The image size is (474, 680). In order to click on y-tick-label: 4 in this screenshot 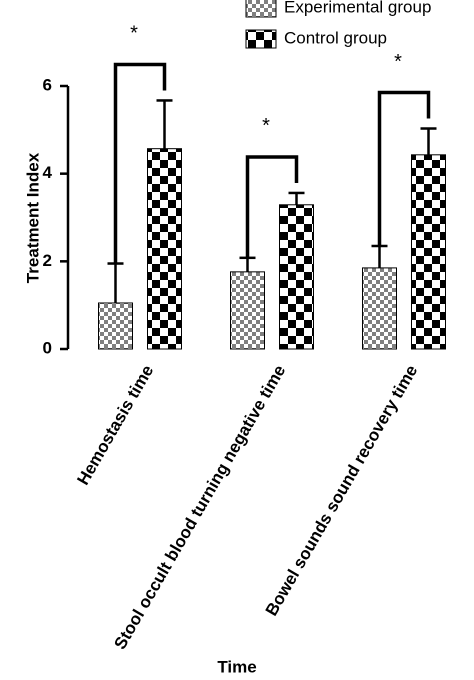, I will do `click(48, 172)`.